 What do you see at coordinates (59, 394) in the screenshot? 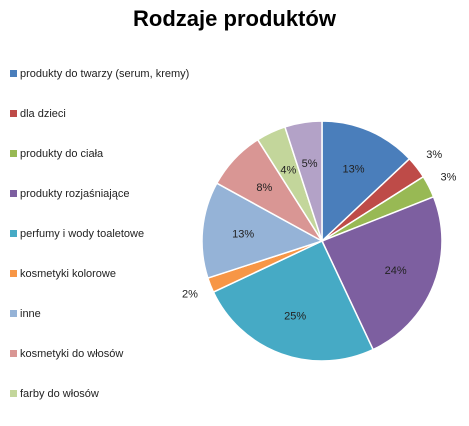
I see `legend-label: farby do włosów` at bounding box center [59, 394].